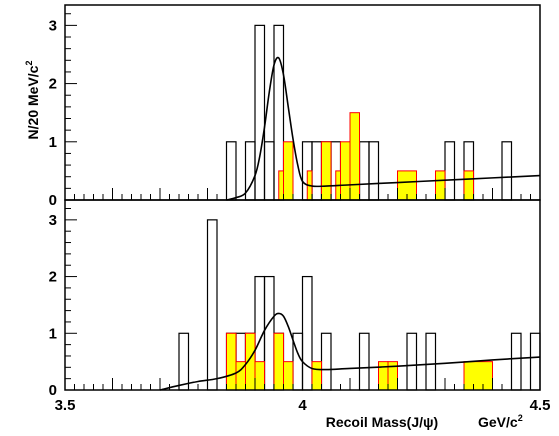  What do you see at coordinates (540, 405) in the screenshot?
I see `x-tick-label: 4.5` at bounding box center [540, 405].